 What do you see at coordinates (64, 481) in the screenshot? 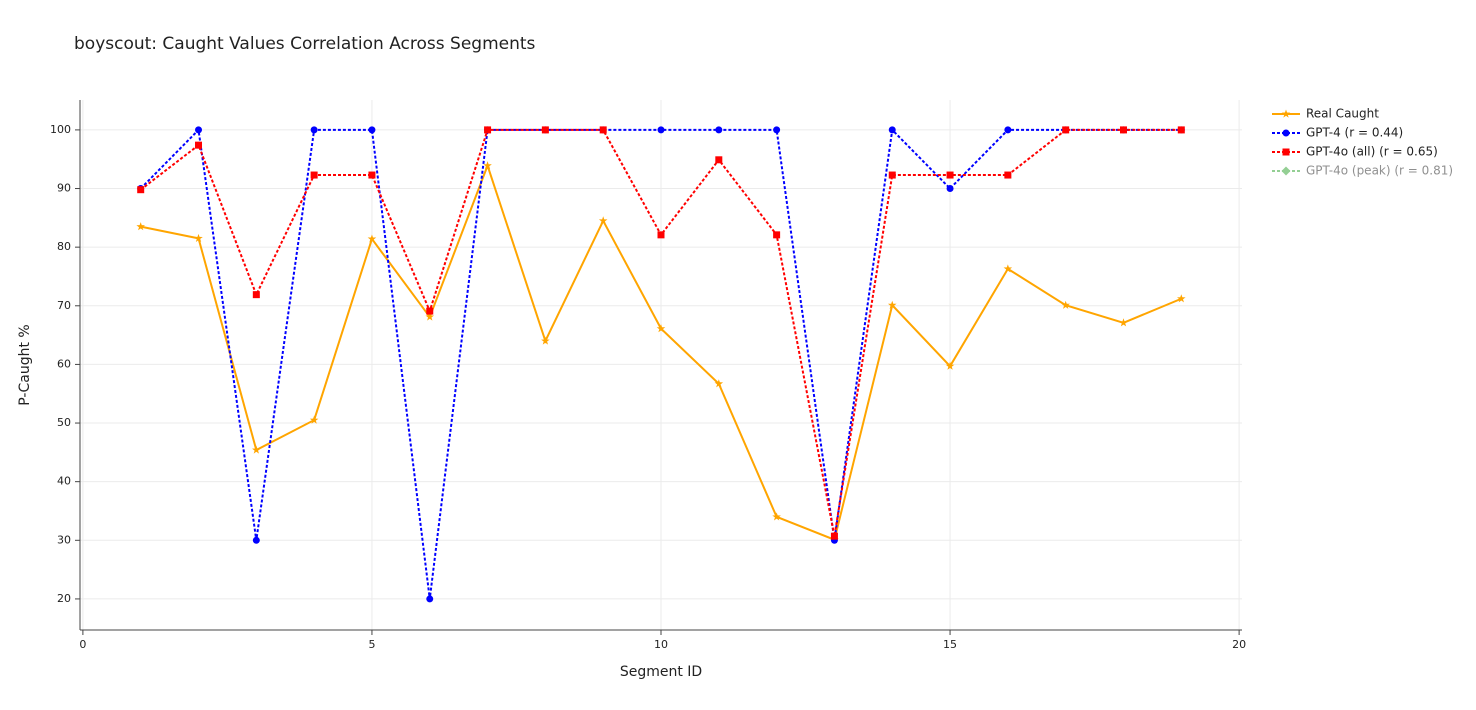
I see `y-tick-label: 40` at bounding box center [64, 481].